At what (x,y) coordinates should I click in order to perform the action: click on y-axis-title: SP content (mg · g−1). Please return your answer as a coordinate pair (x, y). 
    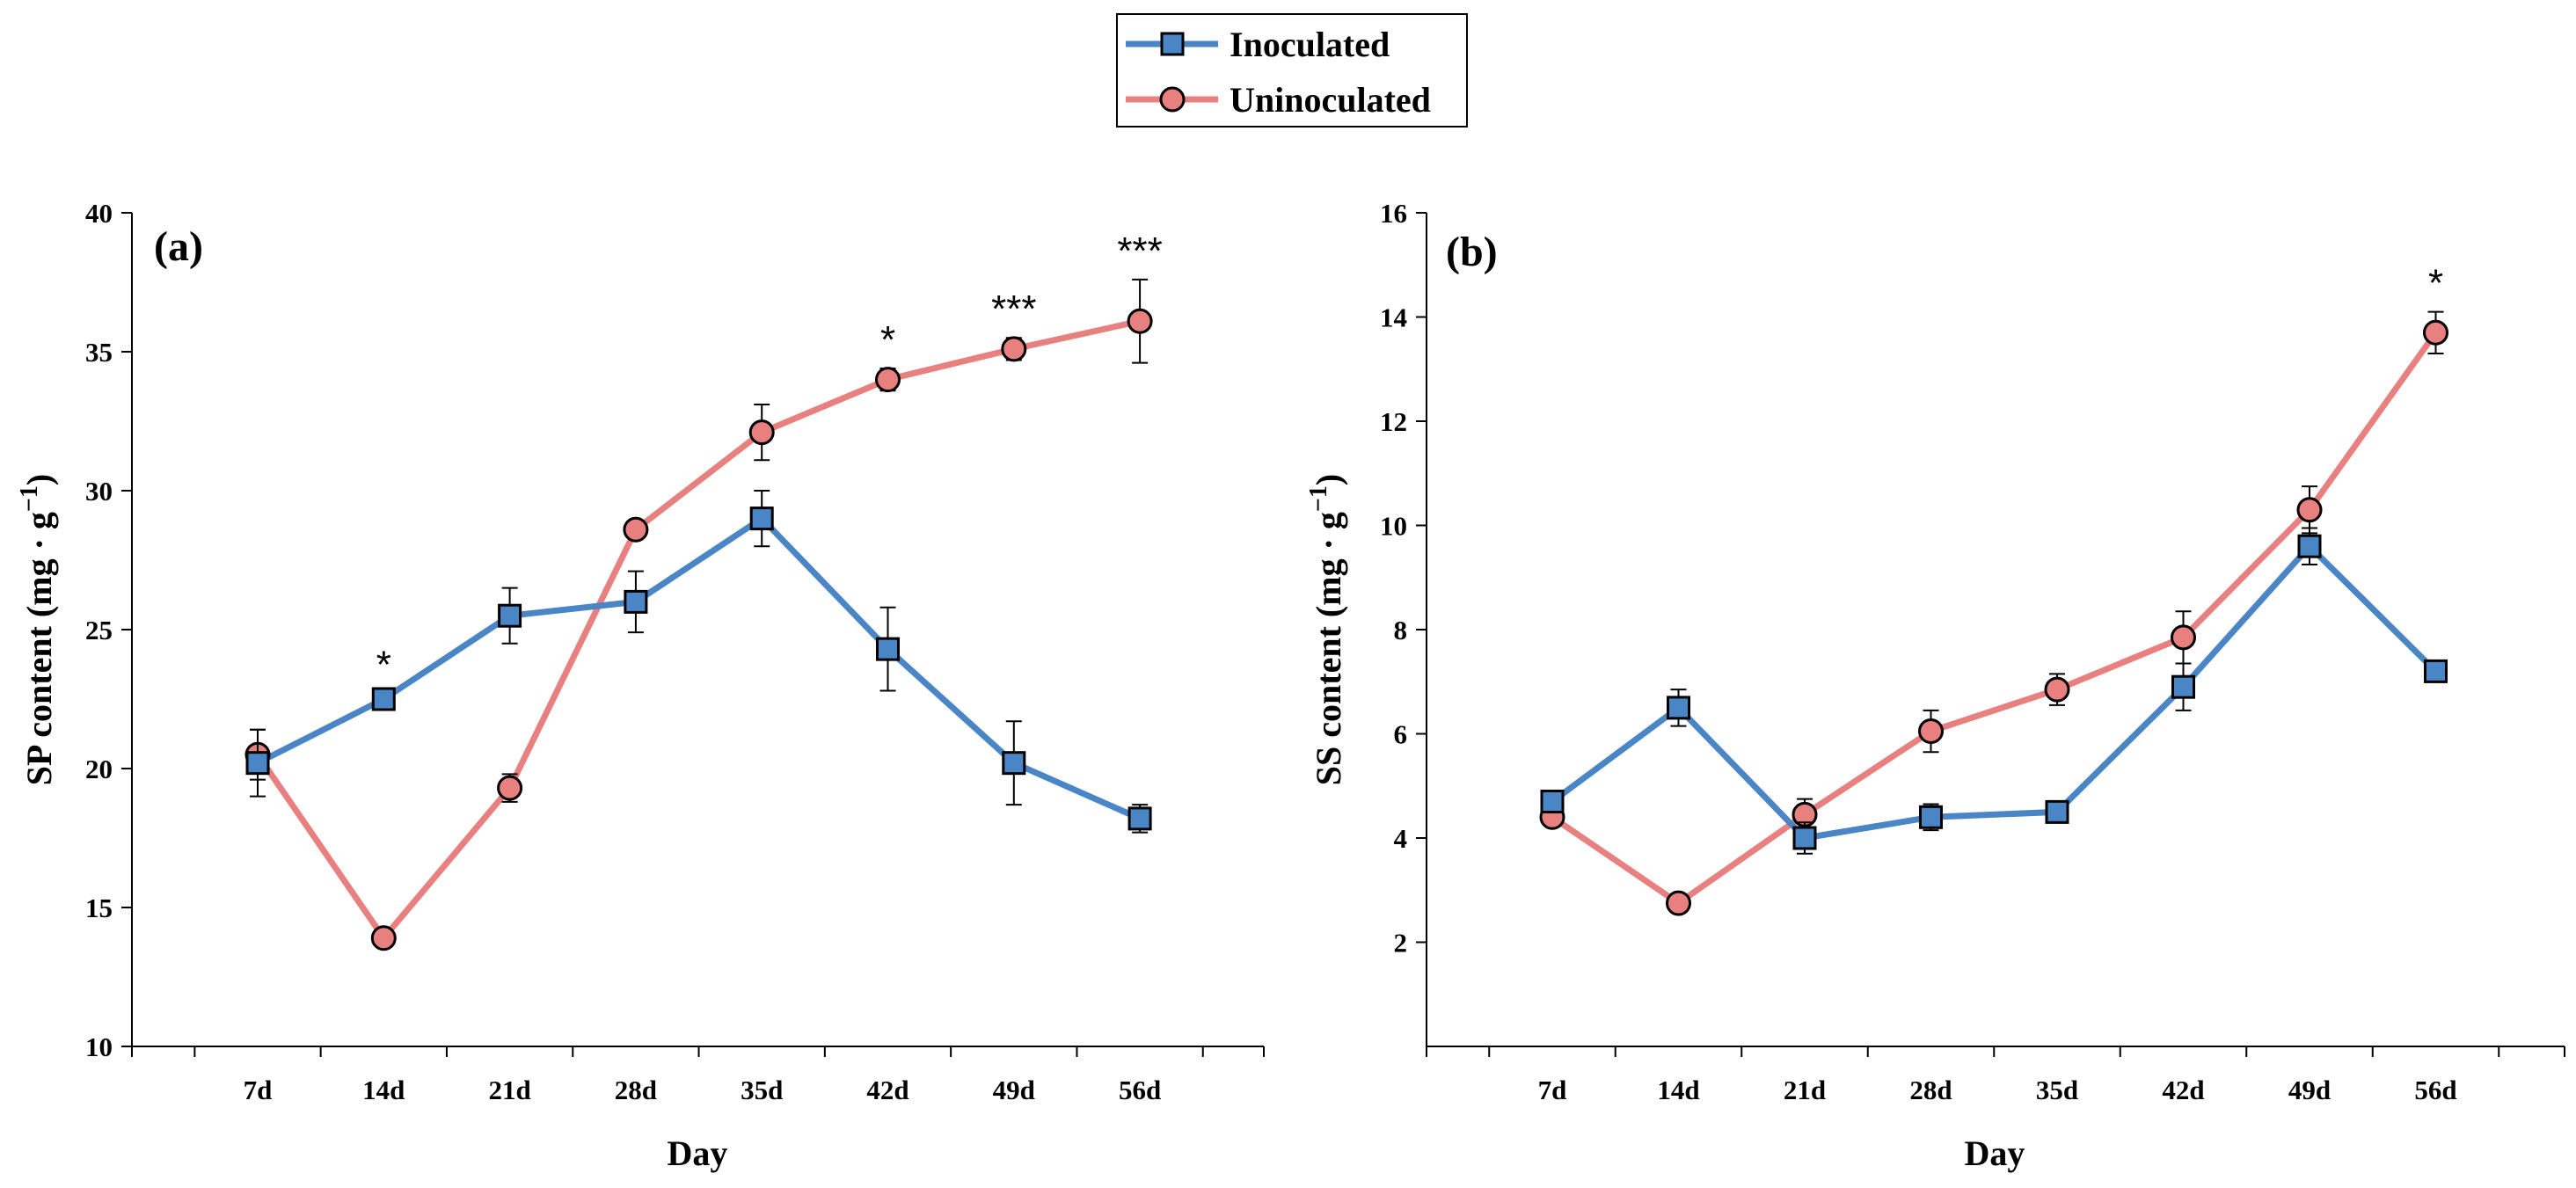
    Looking at the image, I should click on (37, 629).